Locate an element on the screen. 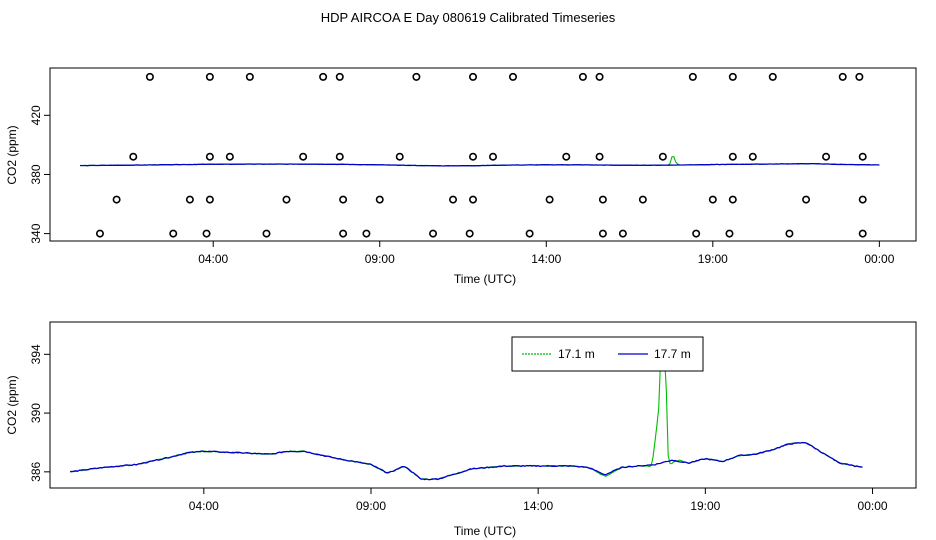 This screenshot has width=936, height=540. bottom-x-tick-label: 04:00 is located at coordinates (204, 506).